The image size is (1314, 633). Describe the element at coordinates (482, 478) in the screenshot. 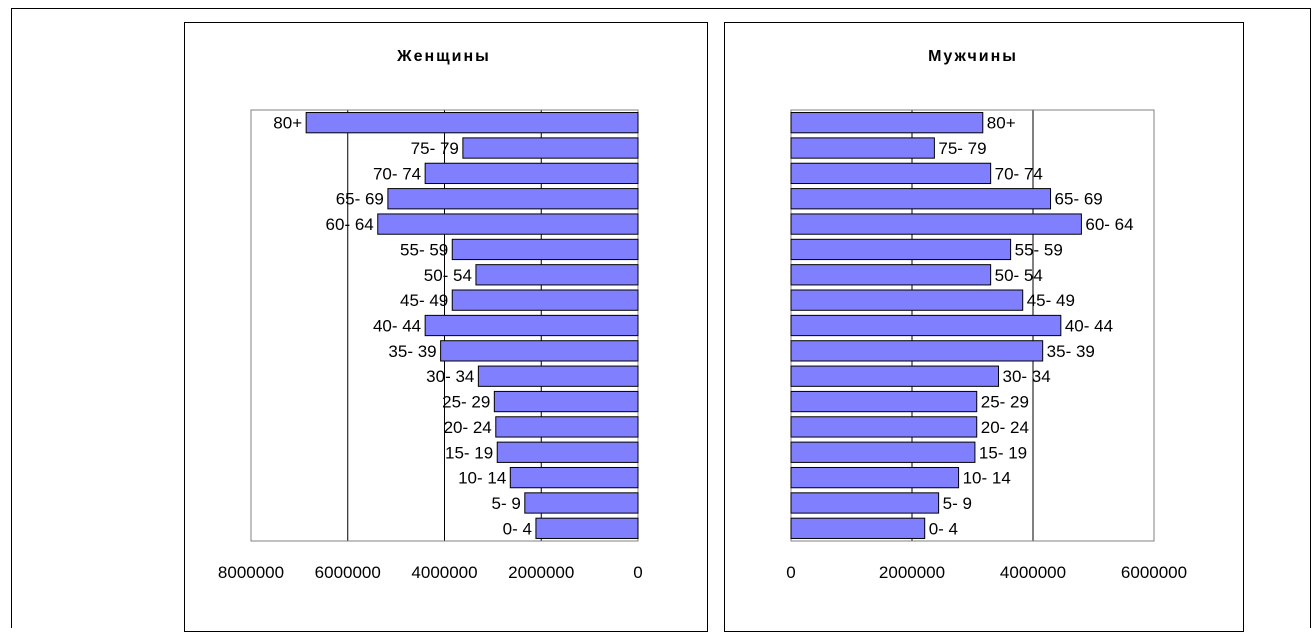

I see `women-bar-label: 10- 14` at that location.